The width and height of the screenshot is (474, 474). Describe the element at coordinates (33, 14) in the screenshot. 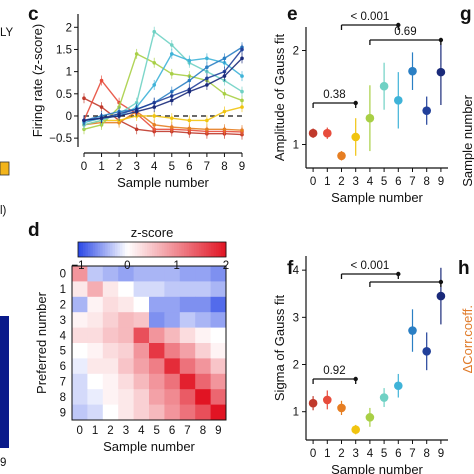

I see `panel-letter-c: c` at that location.